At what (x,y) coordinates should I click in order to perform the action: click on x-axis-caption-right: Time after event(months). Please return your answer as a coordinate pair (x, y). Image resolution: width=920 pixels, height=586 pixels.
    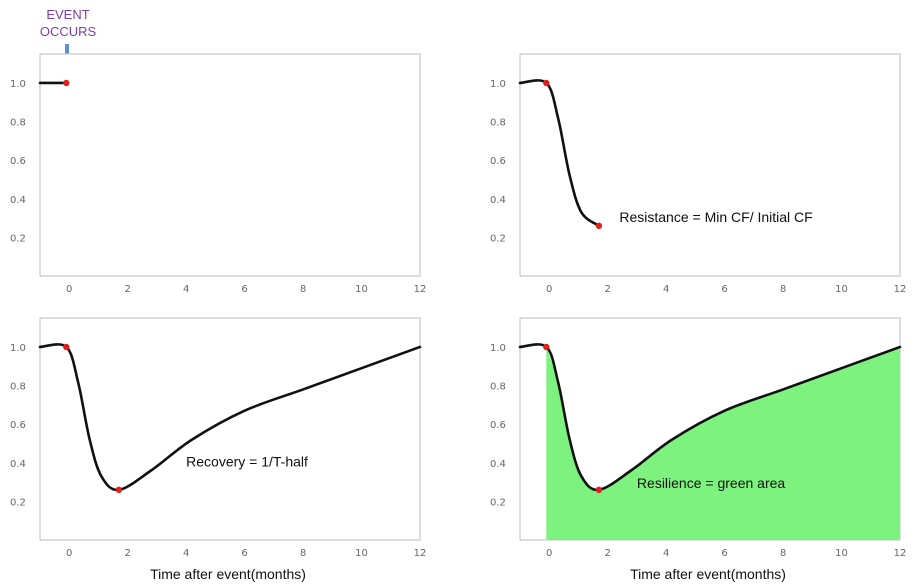
    Looking at the image, I should click on (708, 574).